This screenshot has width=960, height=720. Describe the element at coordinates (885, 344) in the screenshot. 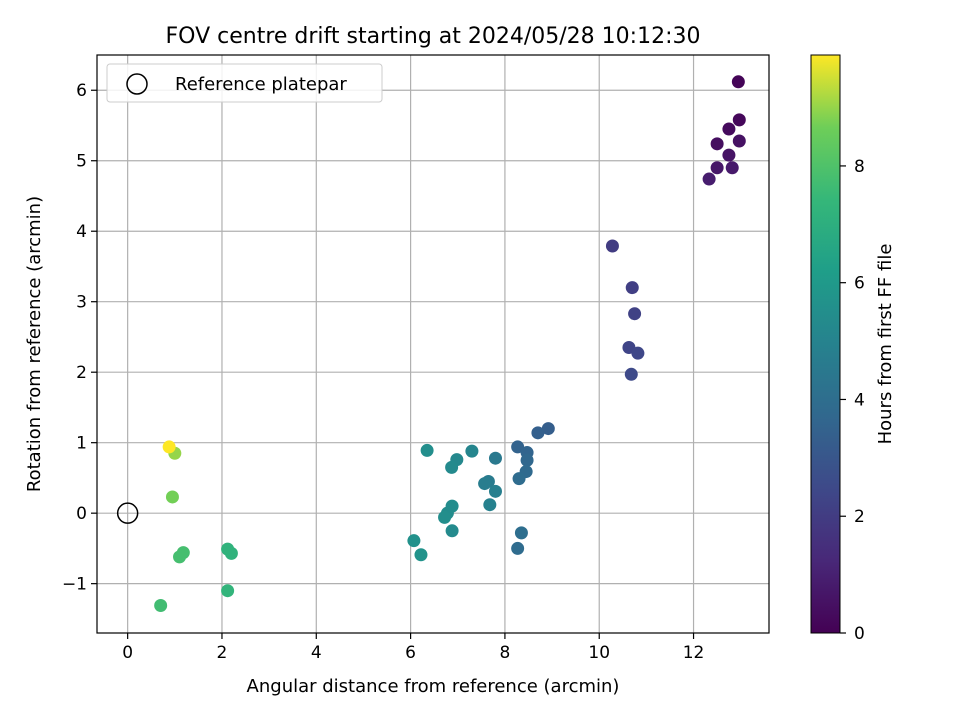

I see `colorbar-label: Hours from first FF file` at that location.